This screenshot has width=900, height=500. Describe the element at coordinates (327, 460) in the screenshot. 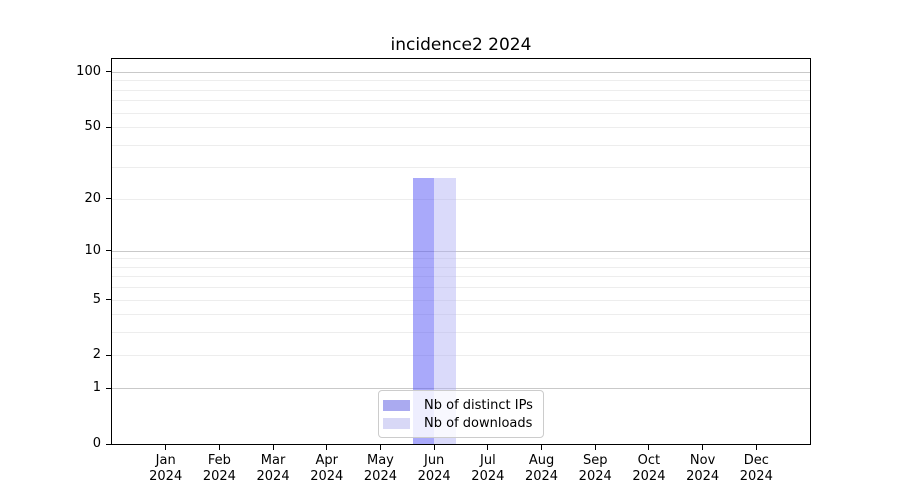

I see `x-tick-month: Apr` at that location.